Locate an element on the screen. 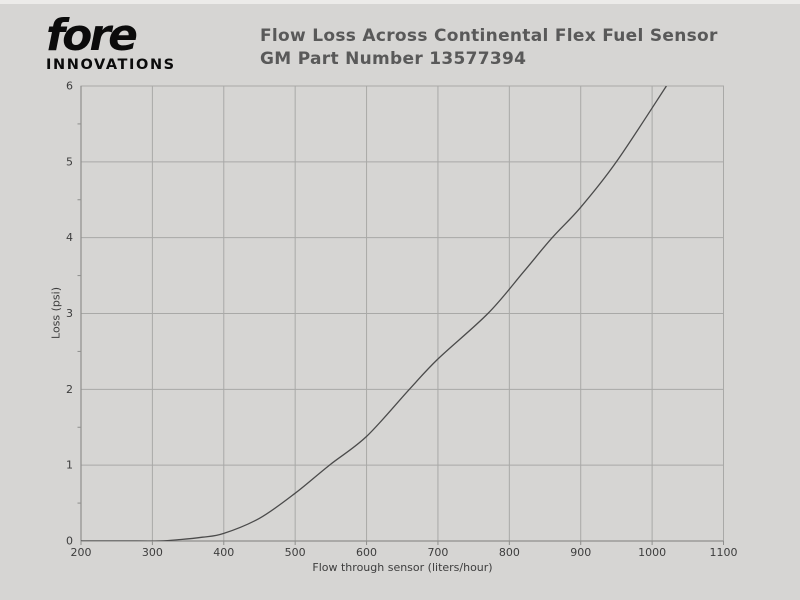  x-tick-label: 500 is located at coordinates (295, 552).